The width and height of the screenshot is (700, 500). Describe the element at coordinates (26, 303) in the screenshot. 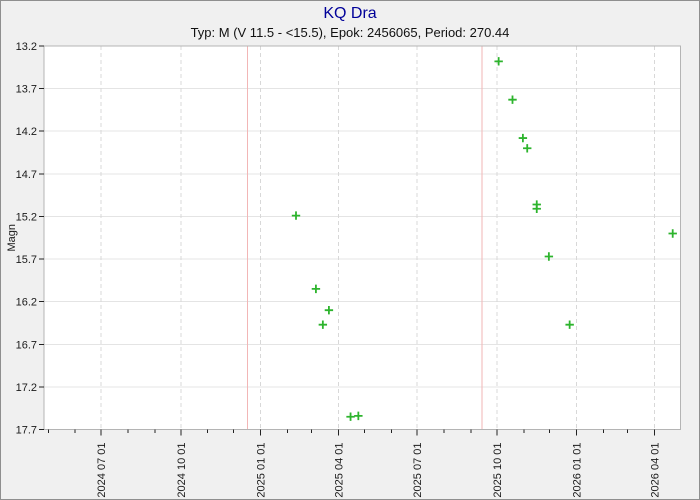

I see `y-tick-label: 16.2` at that location.